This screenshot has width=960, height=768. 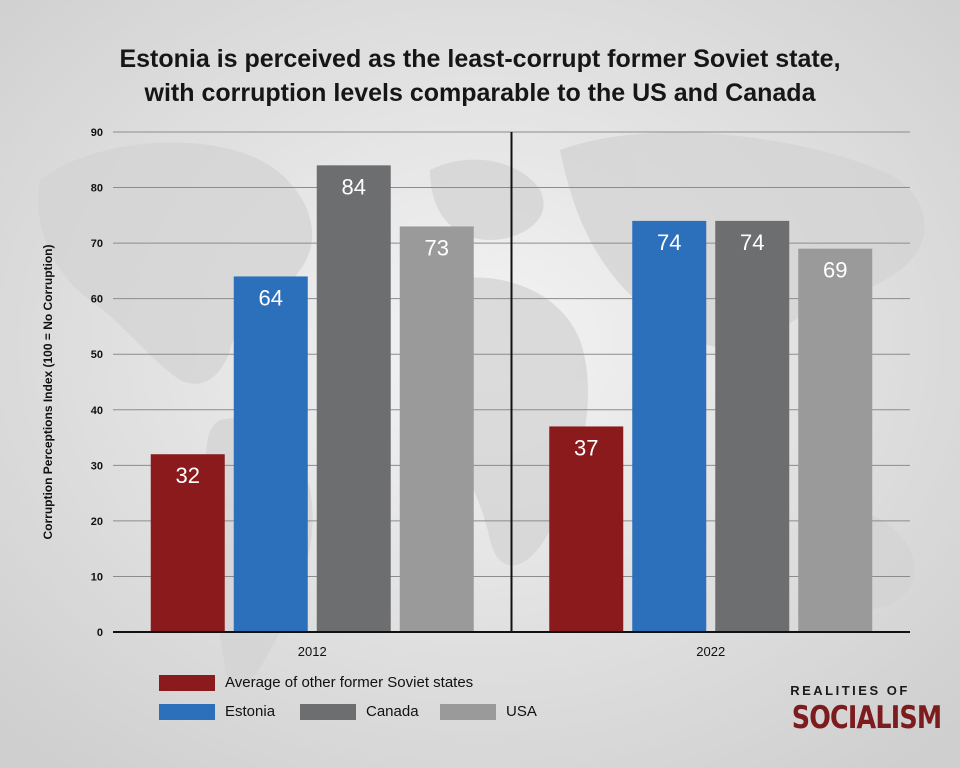 I want to click on y-tick-label: 0, so click(x=100, y=633).